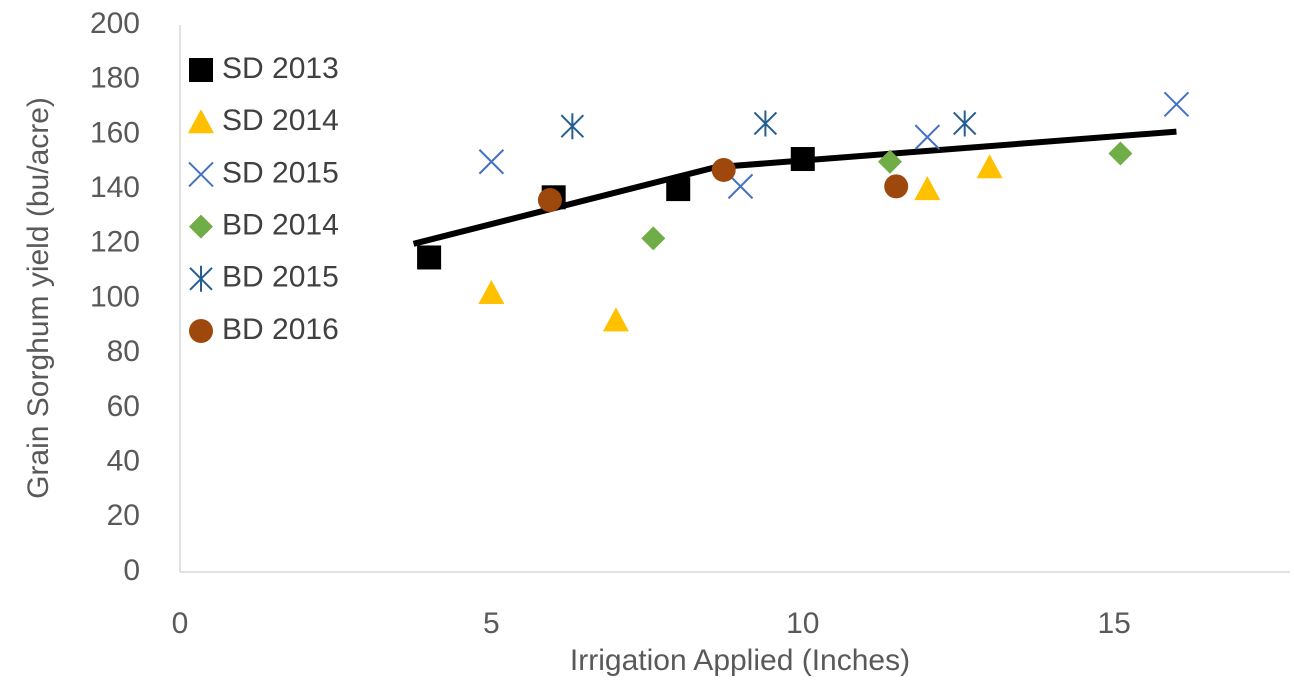 This screenshot has width=1294, height=687. I want to click on x-tick-label: 0, so click(180, 623).